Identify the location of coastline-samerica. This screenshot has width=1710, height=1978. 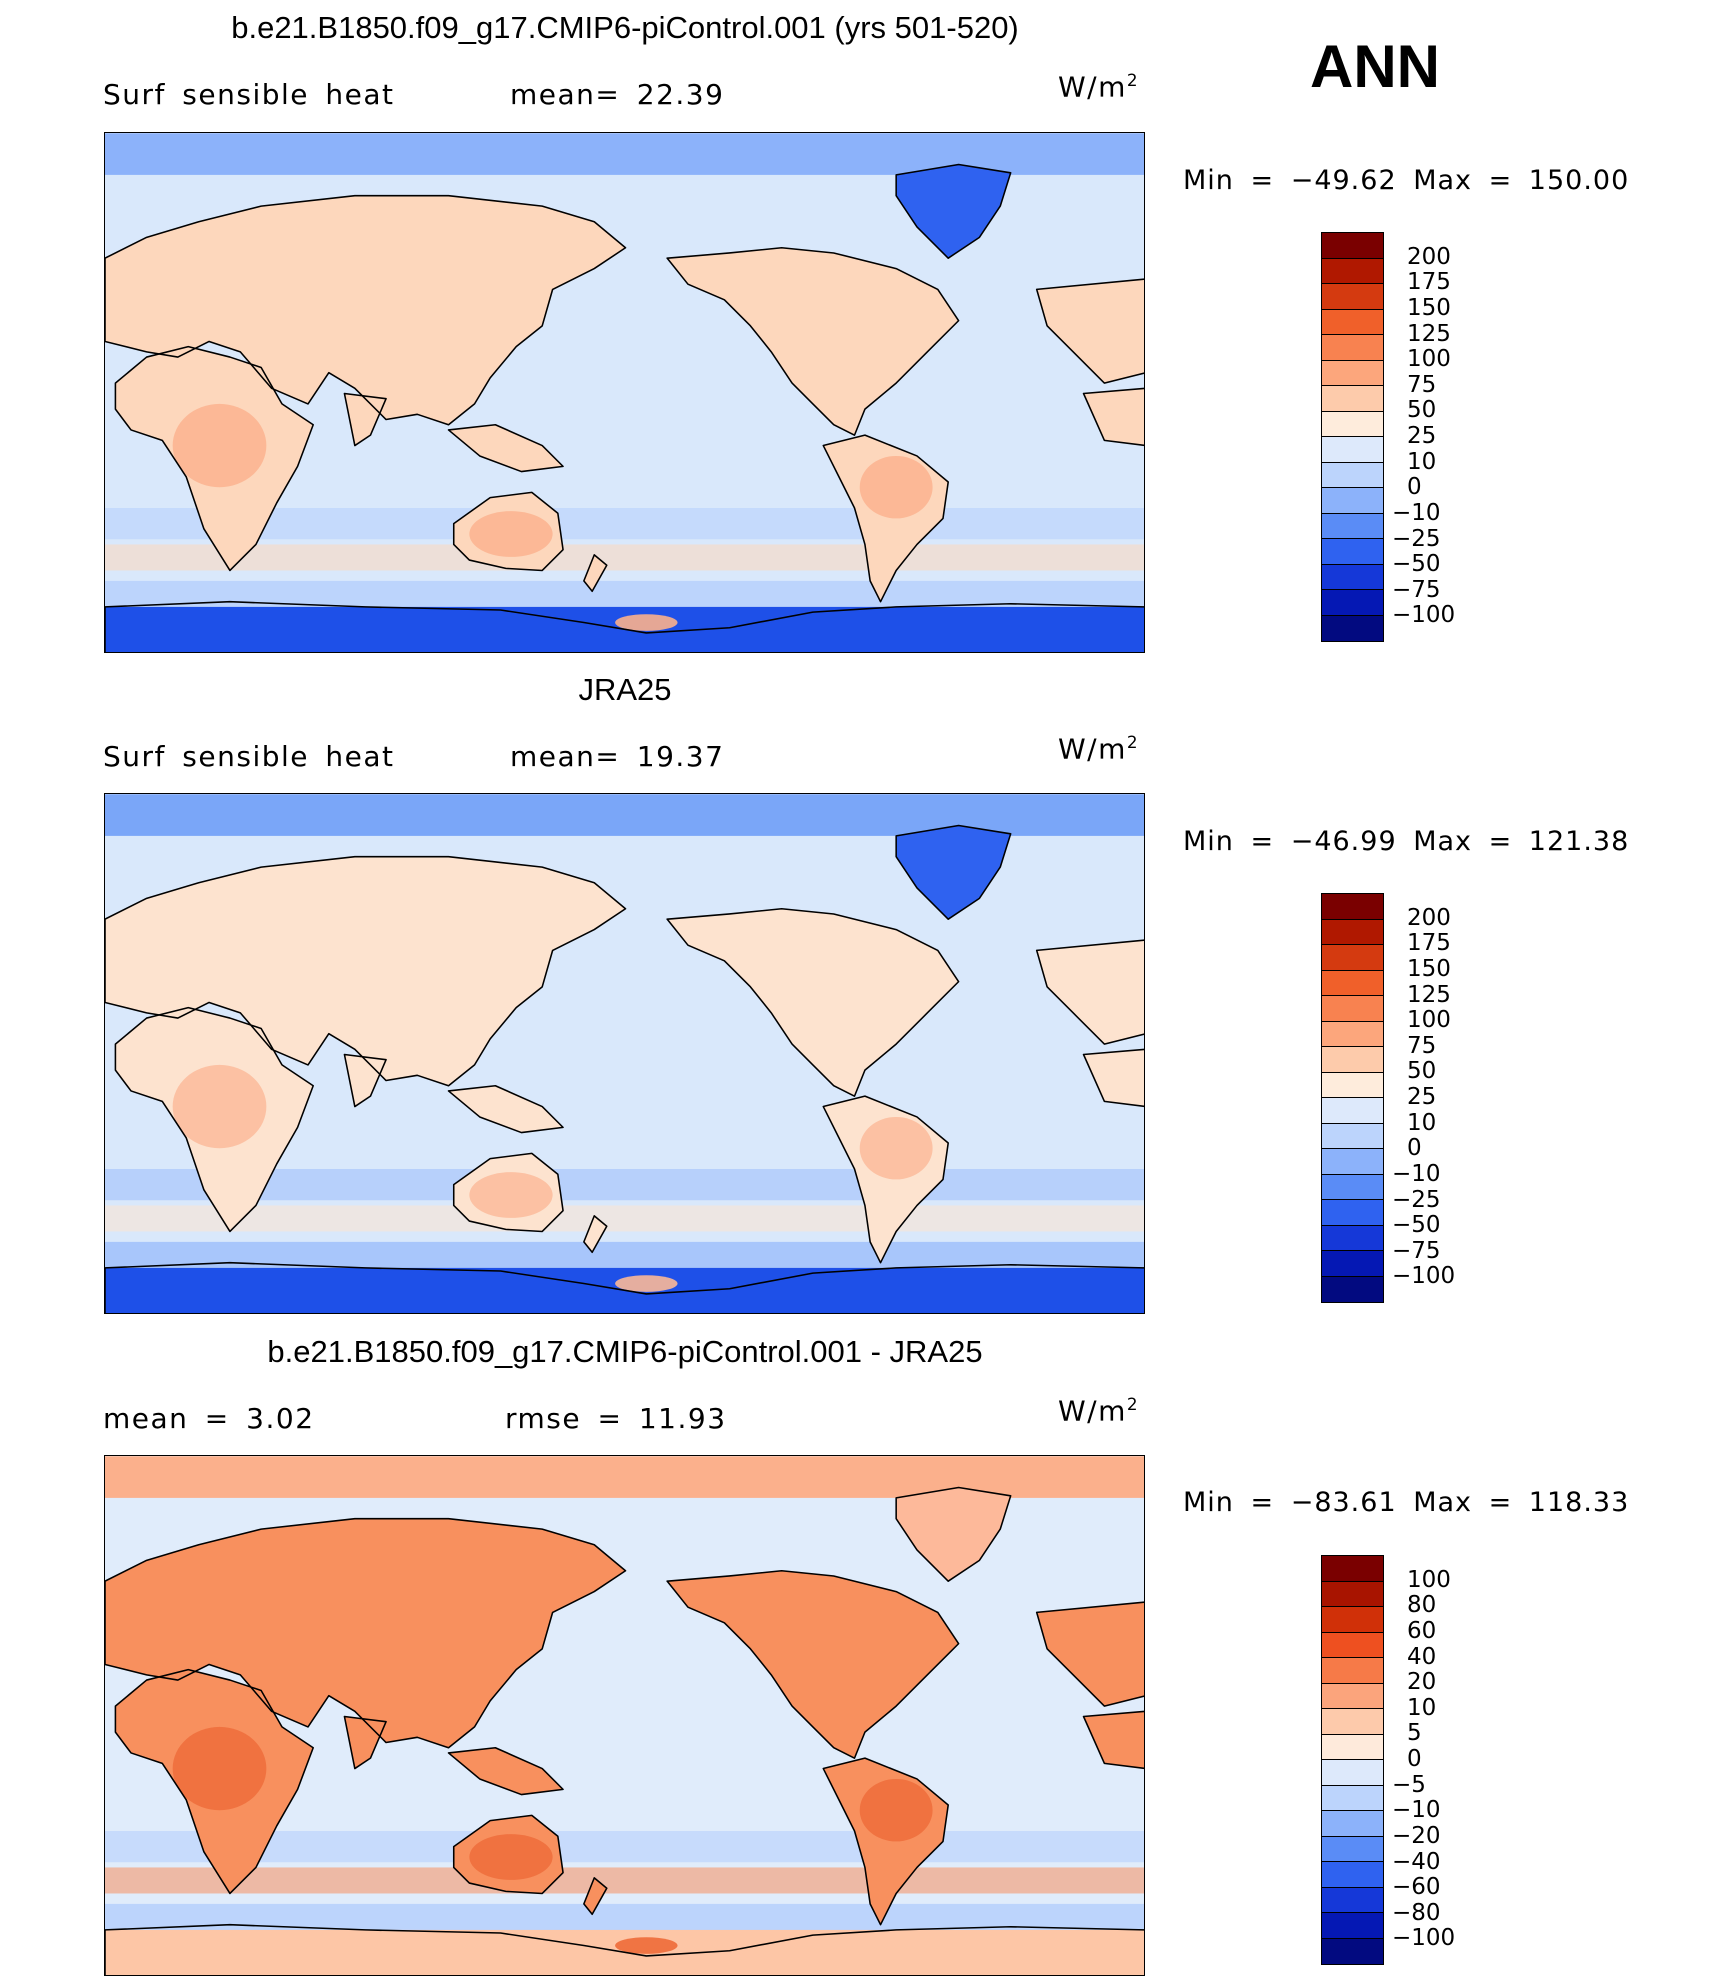
(885, 1841).